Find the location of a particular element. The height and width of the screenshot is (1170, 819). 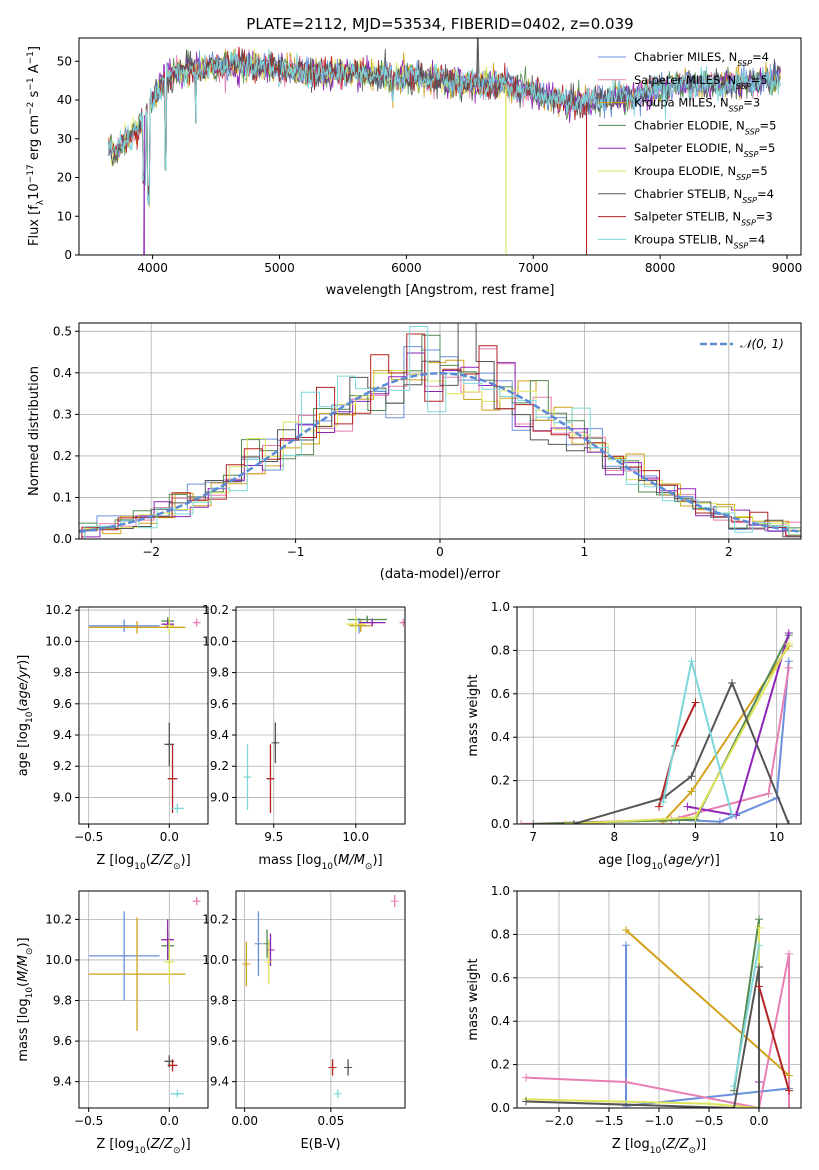

legend-label: Kroupa ELODIE, NSSP=5 is located at coordinates (701, 173).